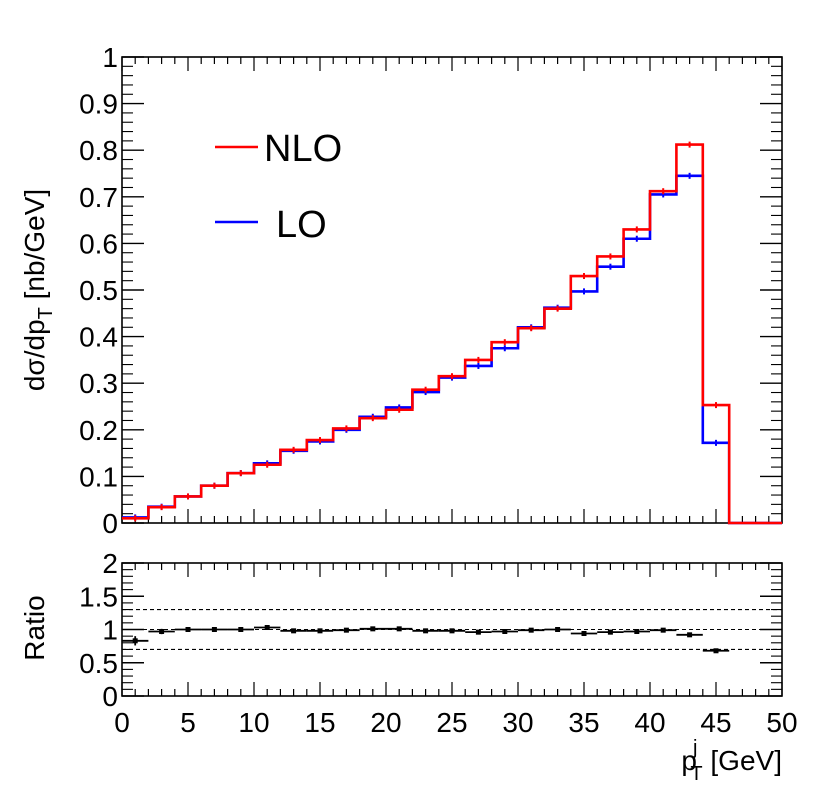 The image size is (830, 789). What do you see at coordinates (278, 187) in the screenshot?
I see `legend: NLO LO` at bounding box center [278, 187].